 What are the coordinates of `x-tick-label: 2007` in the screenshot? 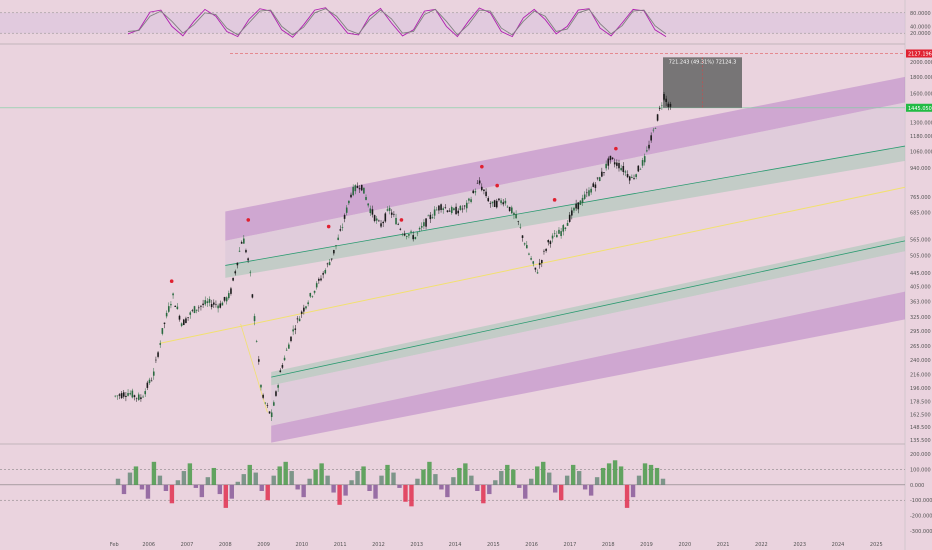 It's located at (187, 545).